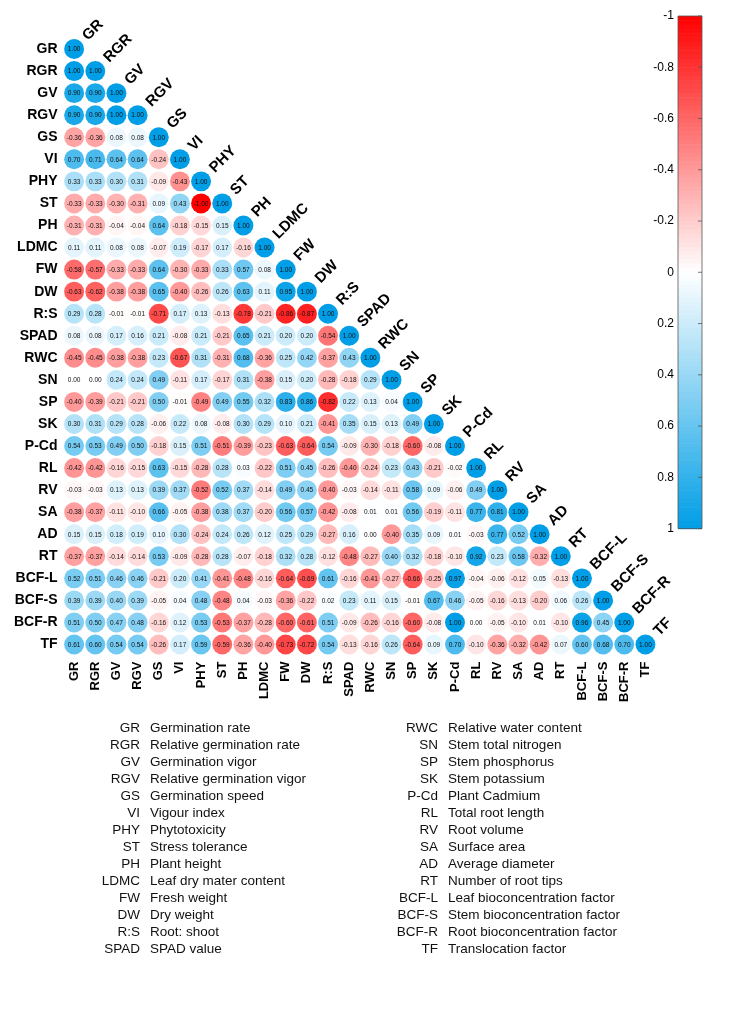 This screenshot has width=744, height=1022. I want to click on text: BCF-S Stem bioconcentration factor, so click(508, 914).